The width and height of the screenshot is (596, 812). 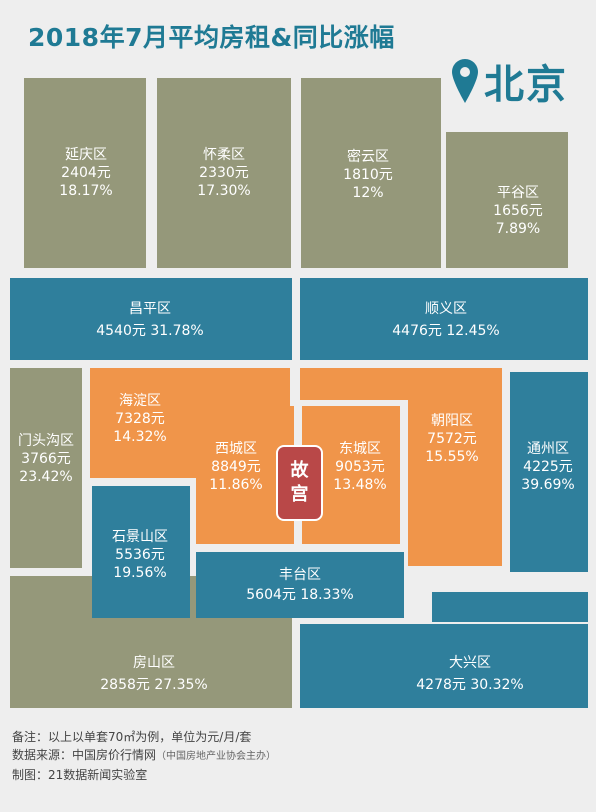 I want to click on district-growth: 19.56%, so click(x=140, y=573).